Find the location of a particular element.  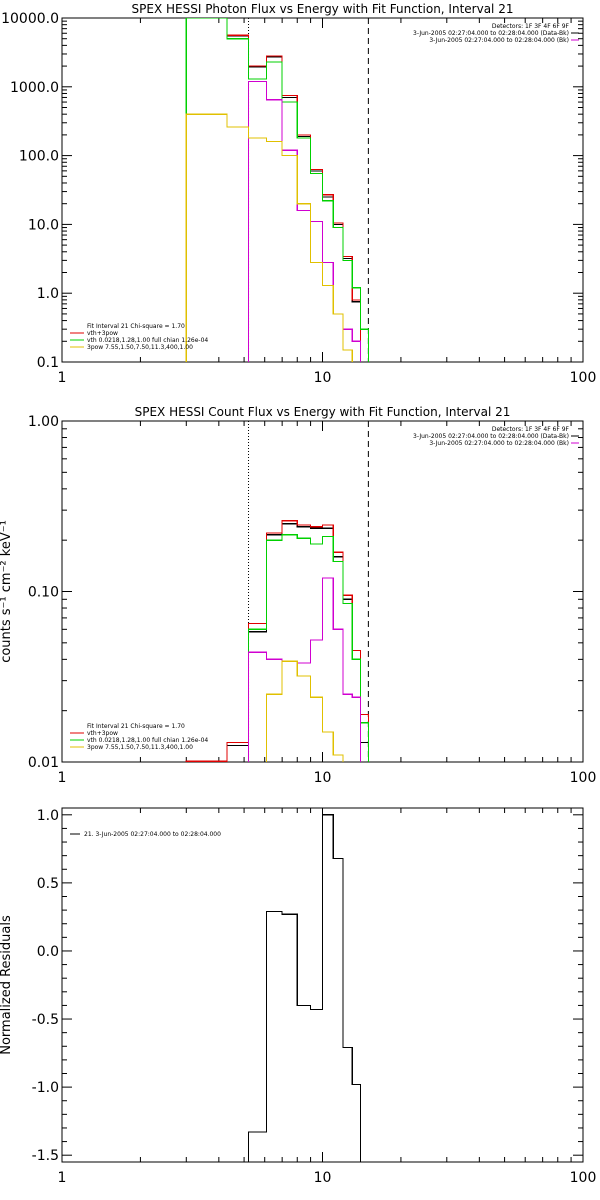

y-tick-label: -0.5 is located at coordinates (45, 1020).